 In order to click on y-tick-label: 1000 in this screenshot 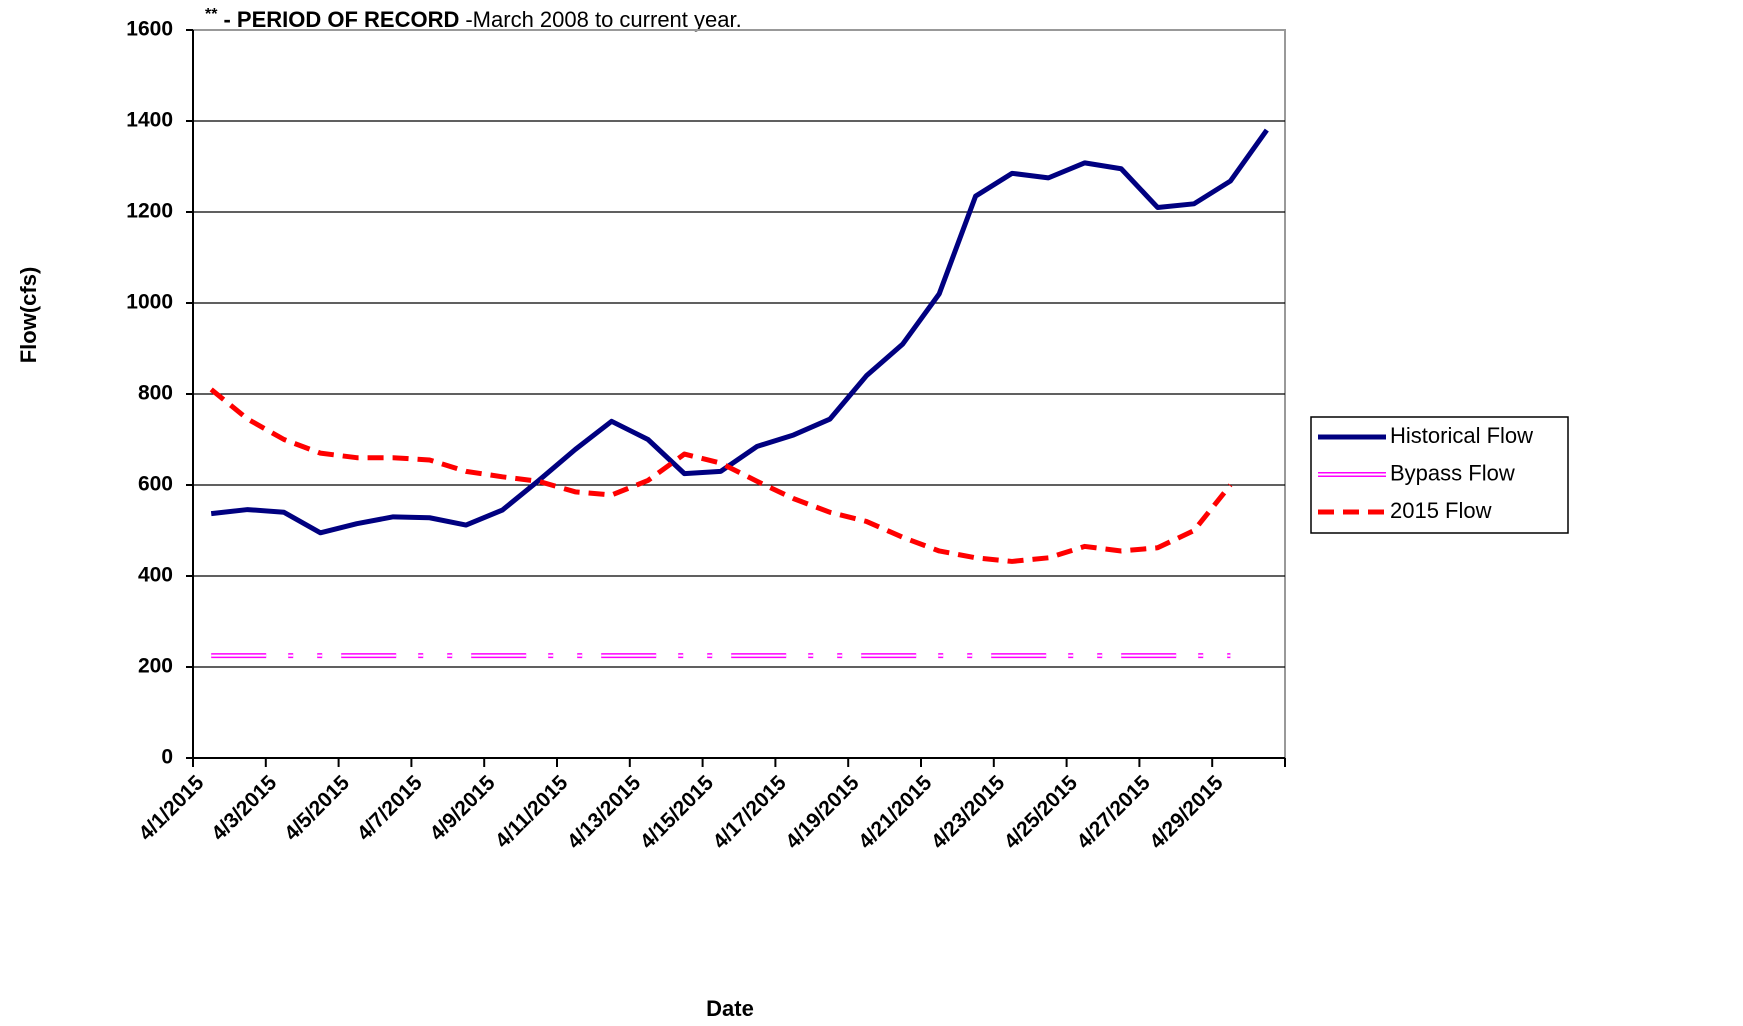, I will do `click(149, 302)`.